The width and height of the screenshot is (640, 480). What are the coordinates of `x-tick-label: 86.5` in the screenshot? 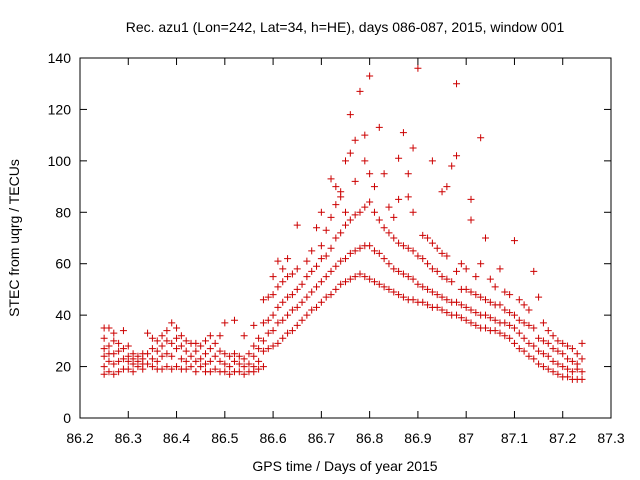 It's located at (224, 438).